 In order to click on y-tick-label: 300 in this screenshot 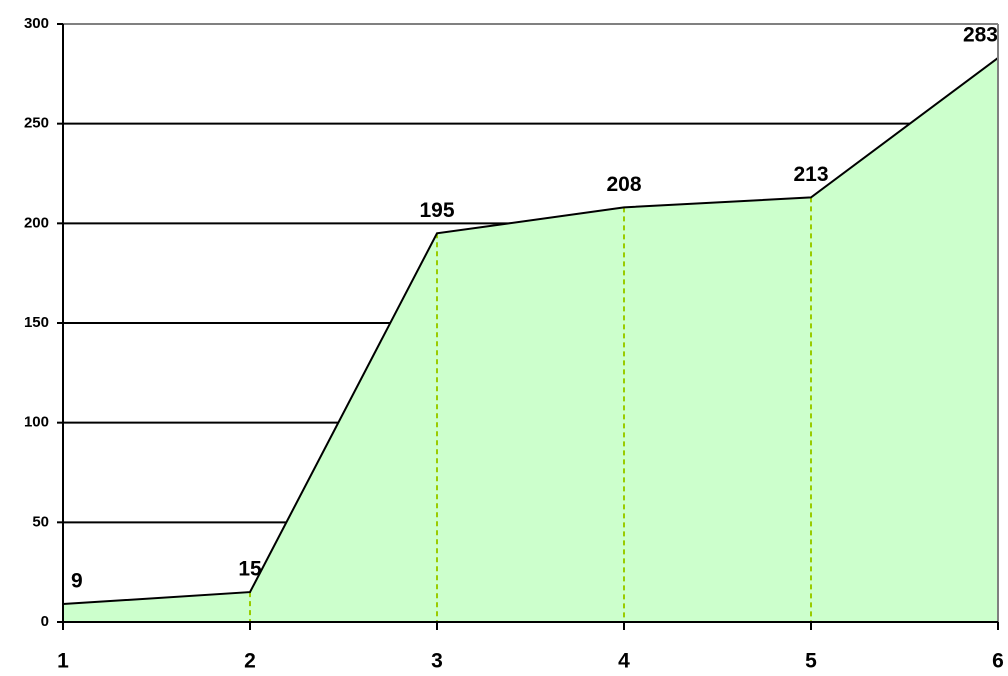, I will do `click(36, 23)`.